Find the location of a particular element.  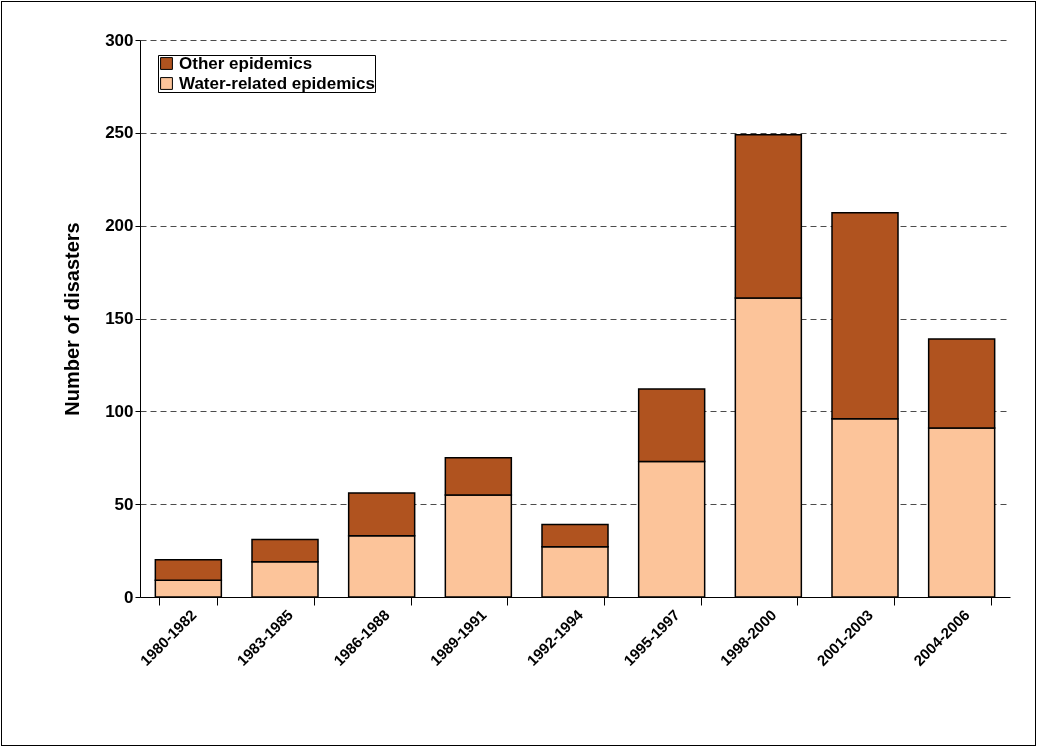

y-tick-label: 100 is located at coordinates (119, 411).